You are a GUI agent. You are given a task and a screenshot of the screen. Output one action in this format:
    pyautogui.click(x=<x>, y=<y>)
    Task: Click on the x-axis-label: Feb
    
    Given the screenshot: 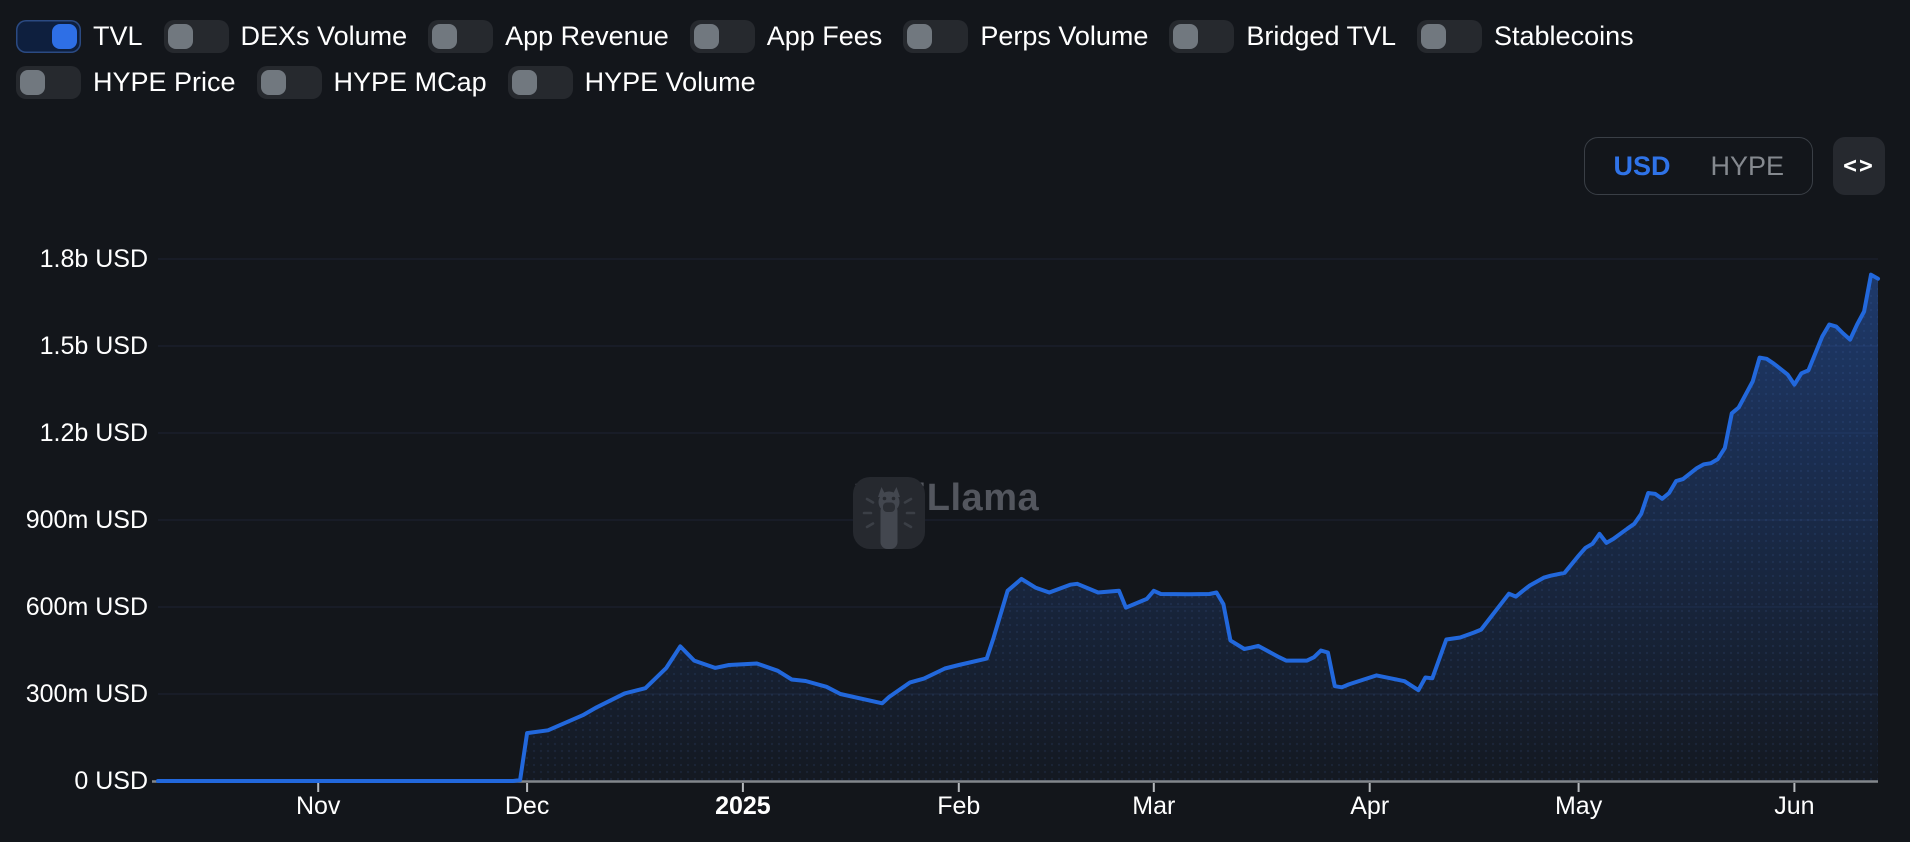 What is the action you would take?
    pyautogui.click(x=959, y=806)
    